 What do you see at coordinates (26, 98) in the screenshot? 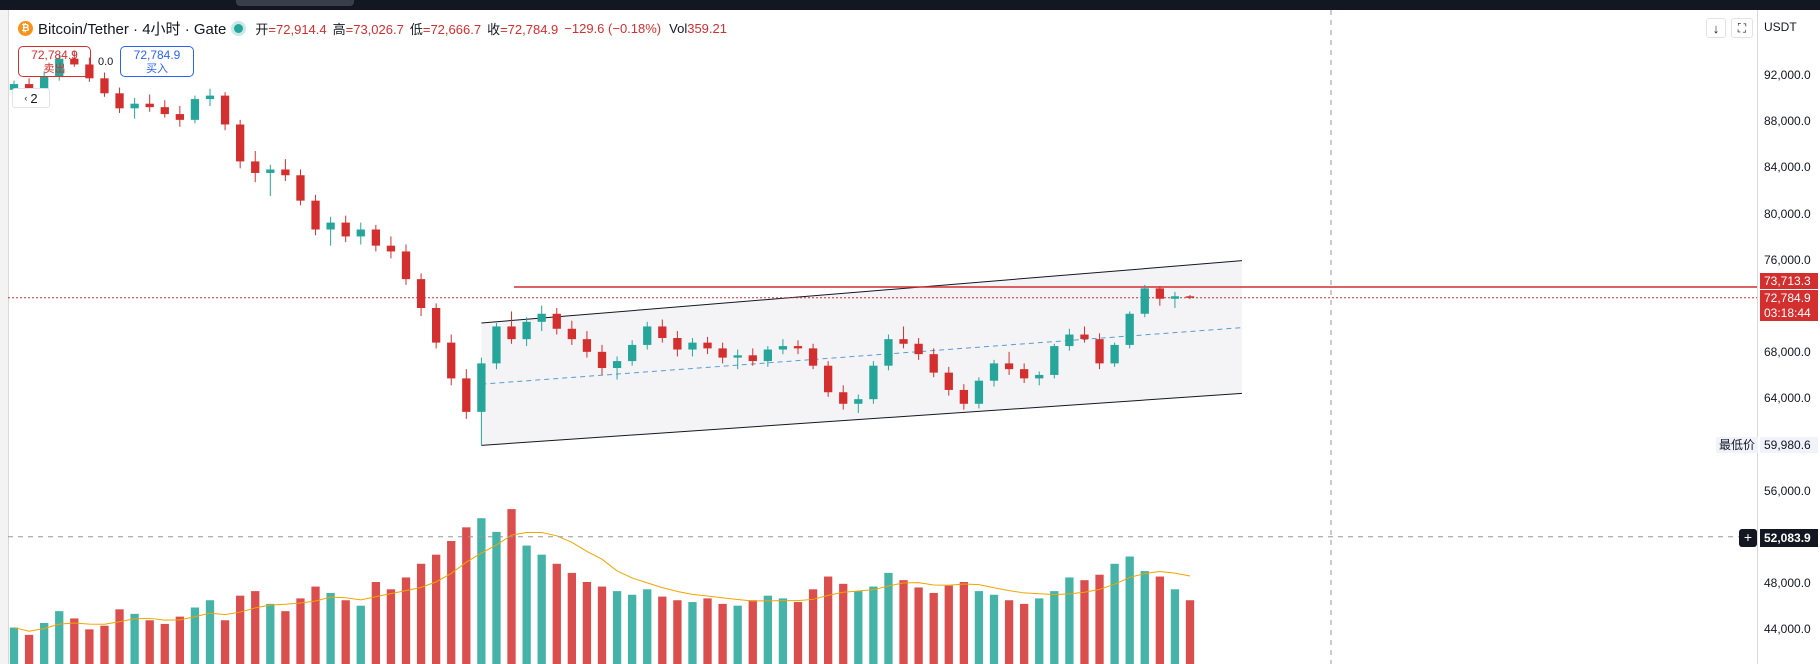
I see `chevron-icon: ‹` at bounding box center [26, 98].